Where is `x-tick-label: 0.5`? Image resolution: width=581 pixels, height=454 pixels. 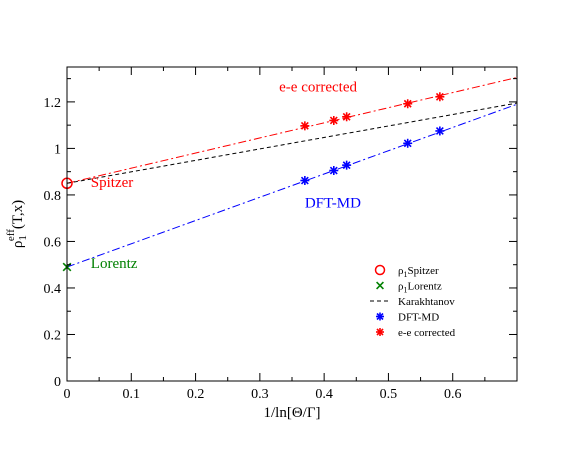 x-tick-label: 0.5 is located at coordinates (389, 394).